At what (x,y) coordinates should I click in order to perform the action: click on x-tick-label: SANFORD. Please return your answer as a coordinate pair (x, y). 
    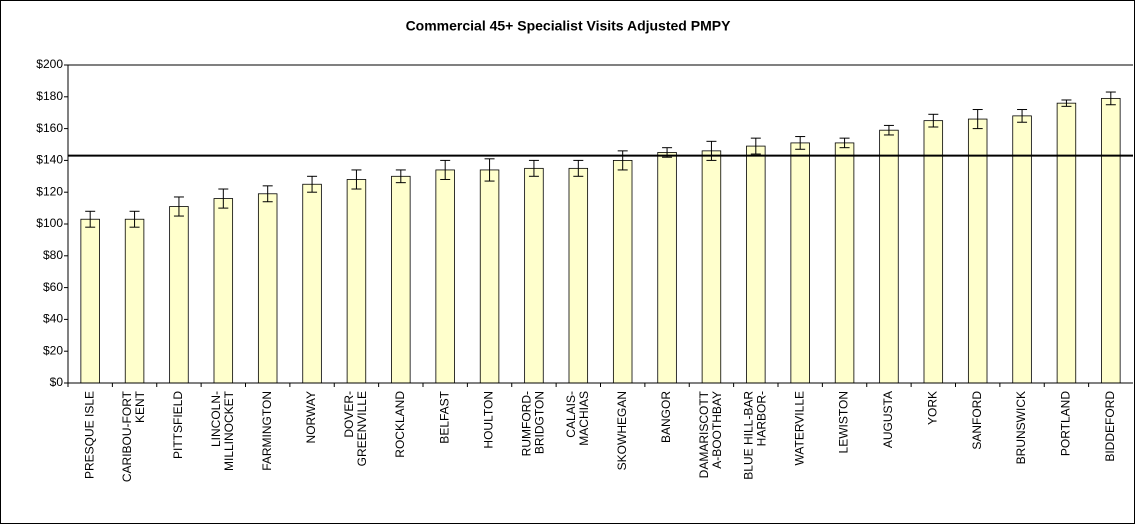
    Looking at the image, I should click on (977, 420).